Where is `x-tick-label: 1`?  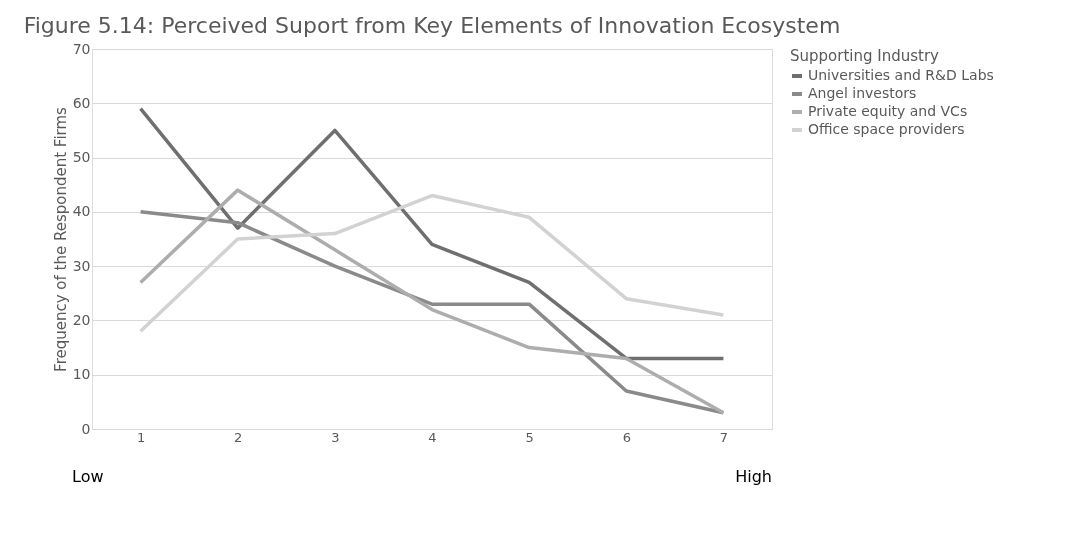
x-tick-label: 1 is located at coordinates (141, 437).